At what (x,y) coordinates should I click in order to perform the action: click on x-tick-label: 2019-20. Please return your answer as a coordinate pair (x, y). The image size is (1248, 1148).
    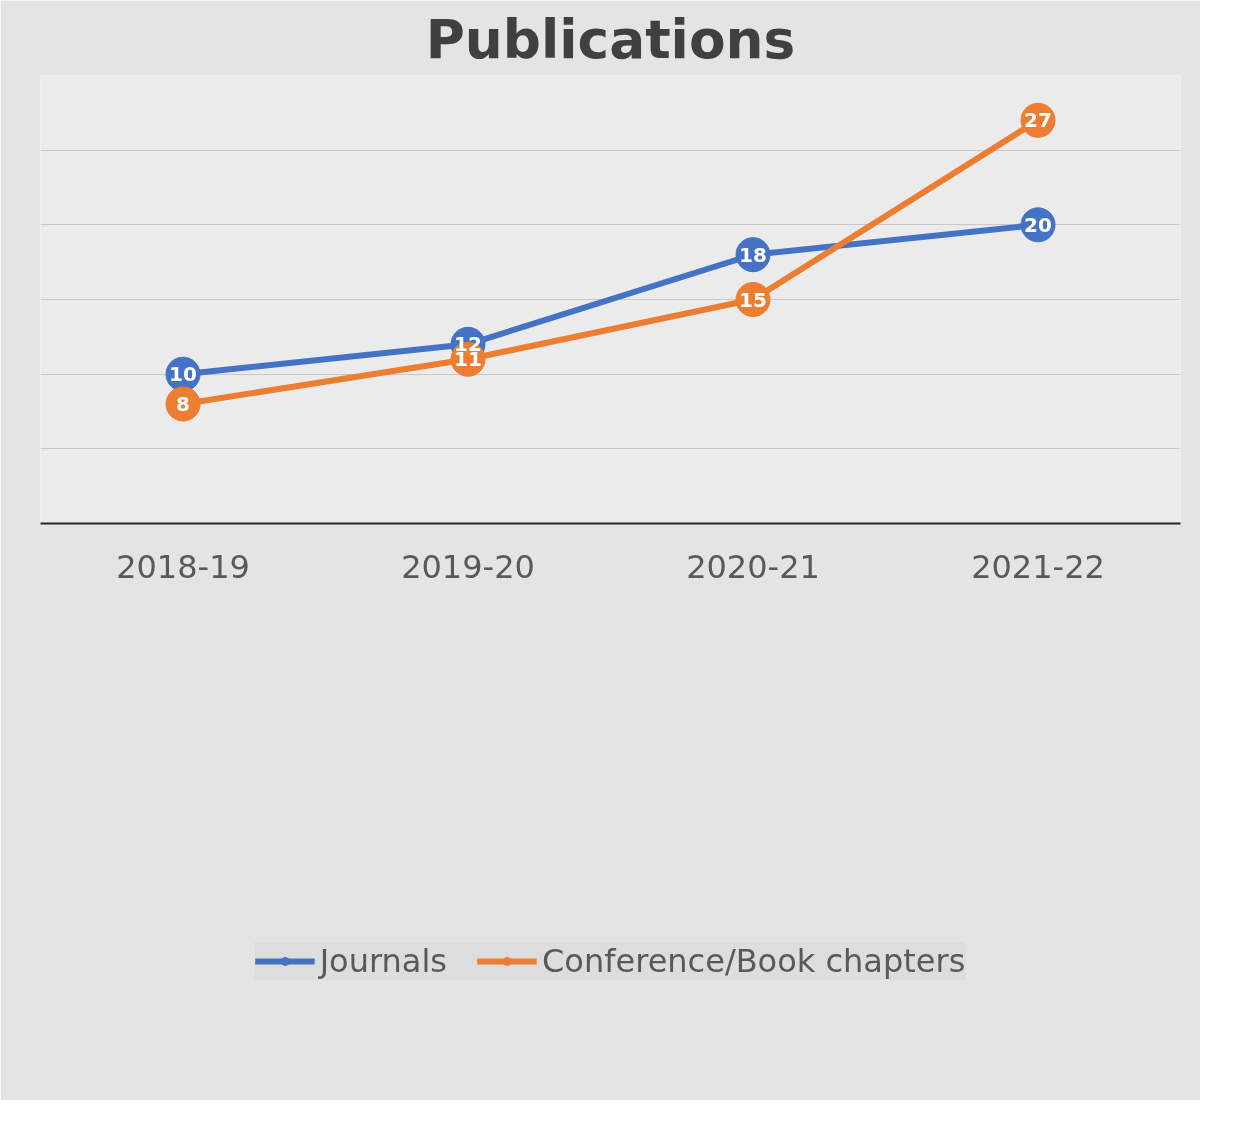
    Looking at the image, I should click on (468, 566).